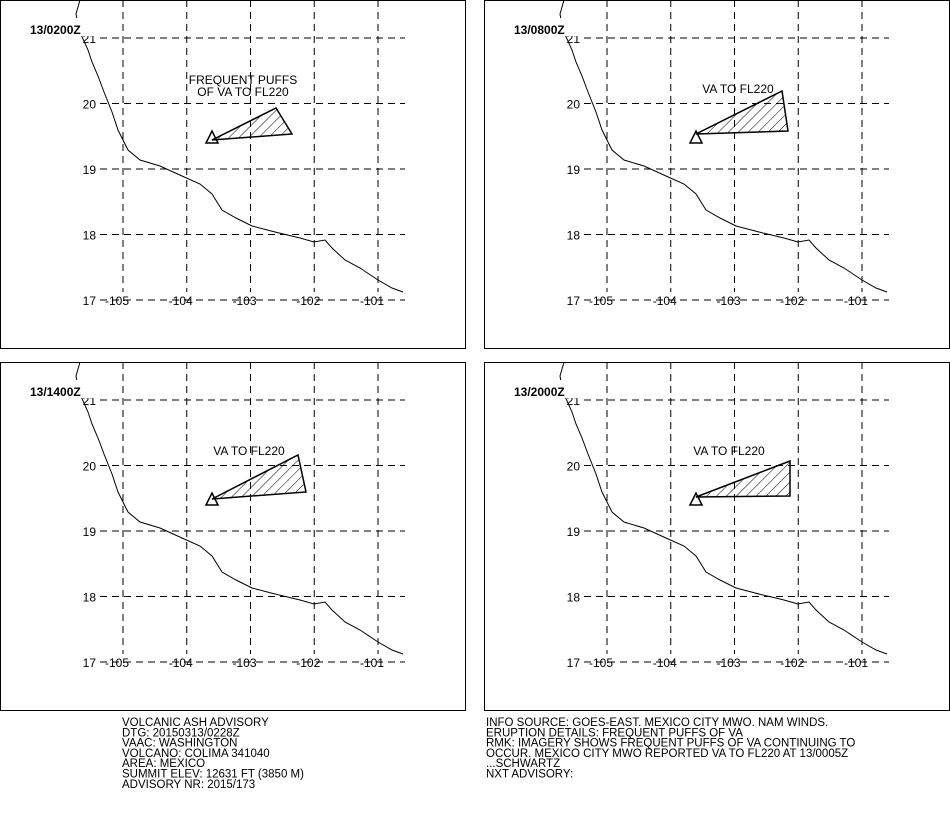  What do you see at coordinates (539, 30) in the screenshot?
I see `valid-time: 13/0800Z` at bounding box center [539, 30].